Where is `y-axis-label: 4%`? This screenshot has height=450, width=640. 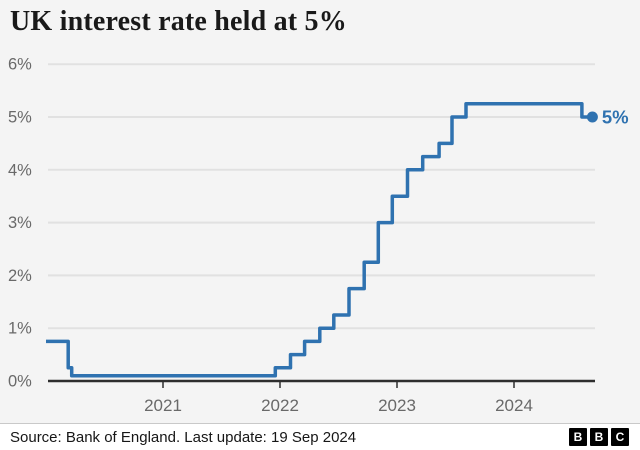
y-axis-label: 4% is located at coordinates (20, 170).